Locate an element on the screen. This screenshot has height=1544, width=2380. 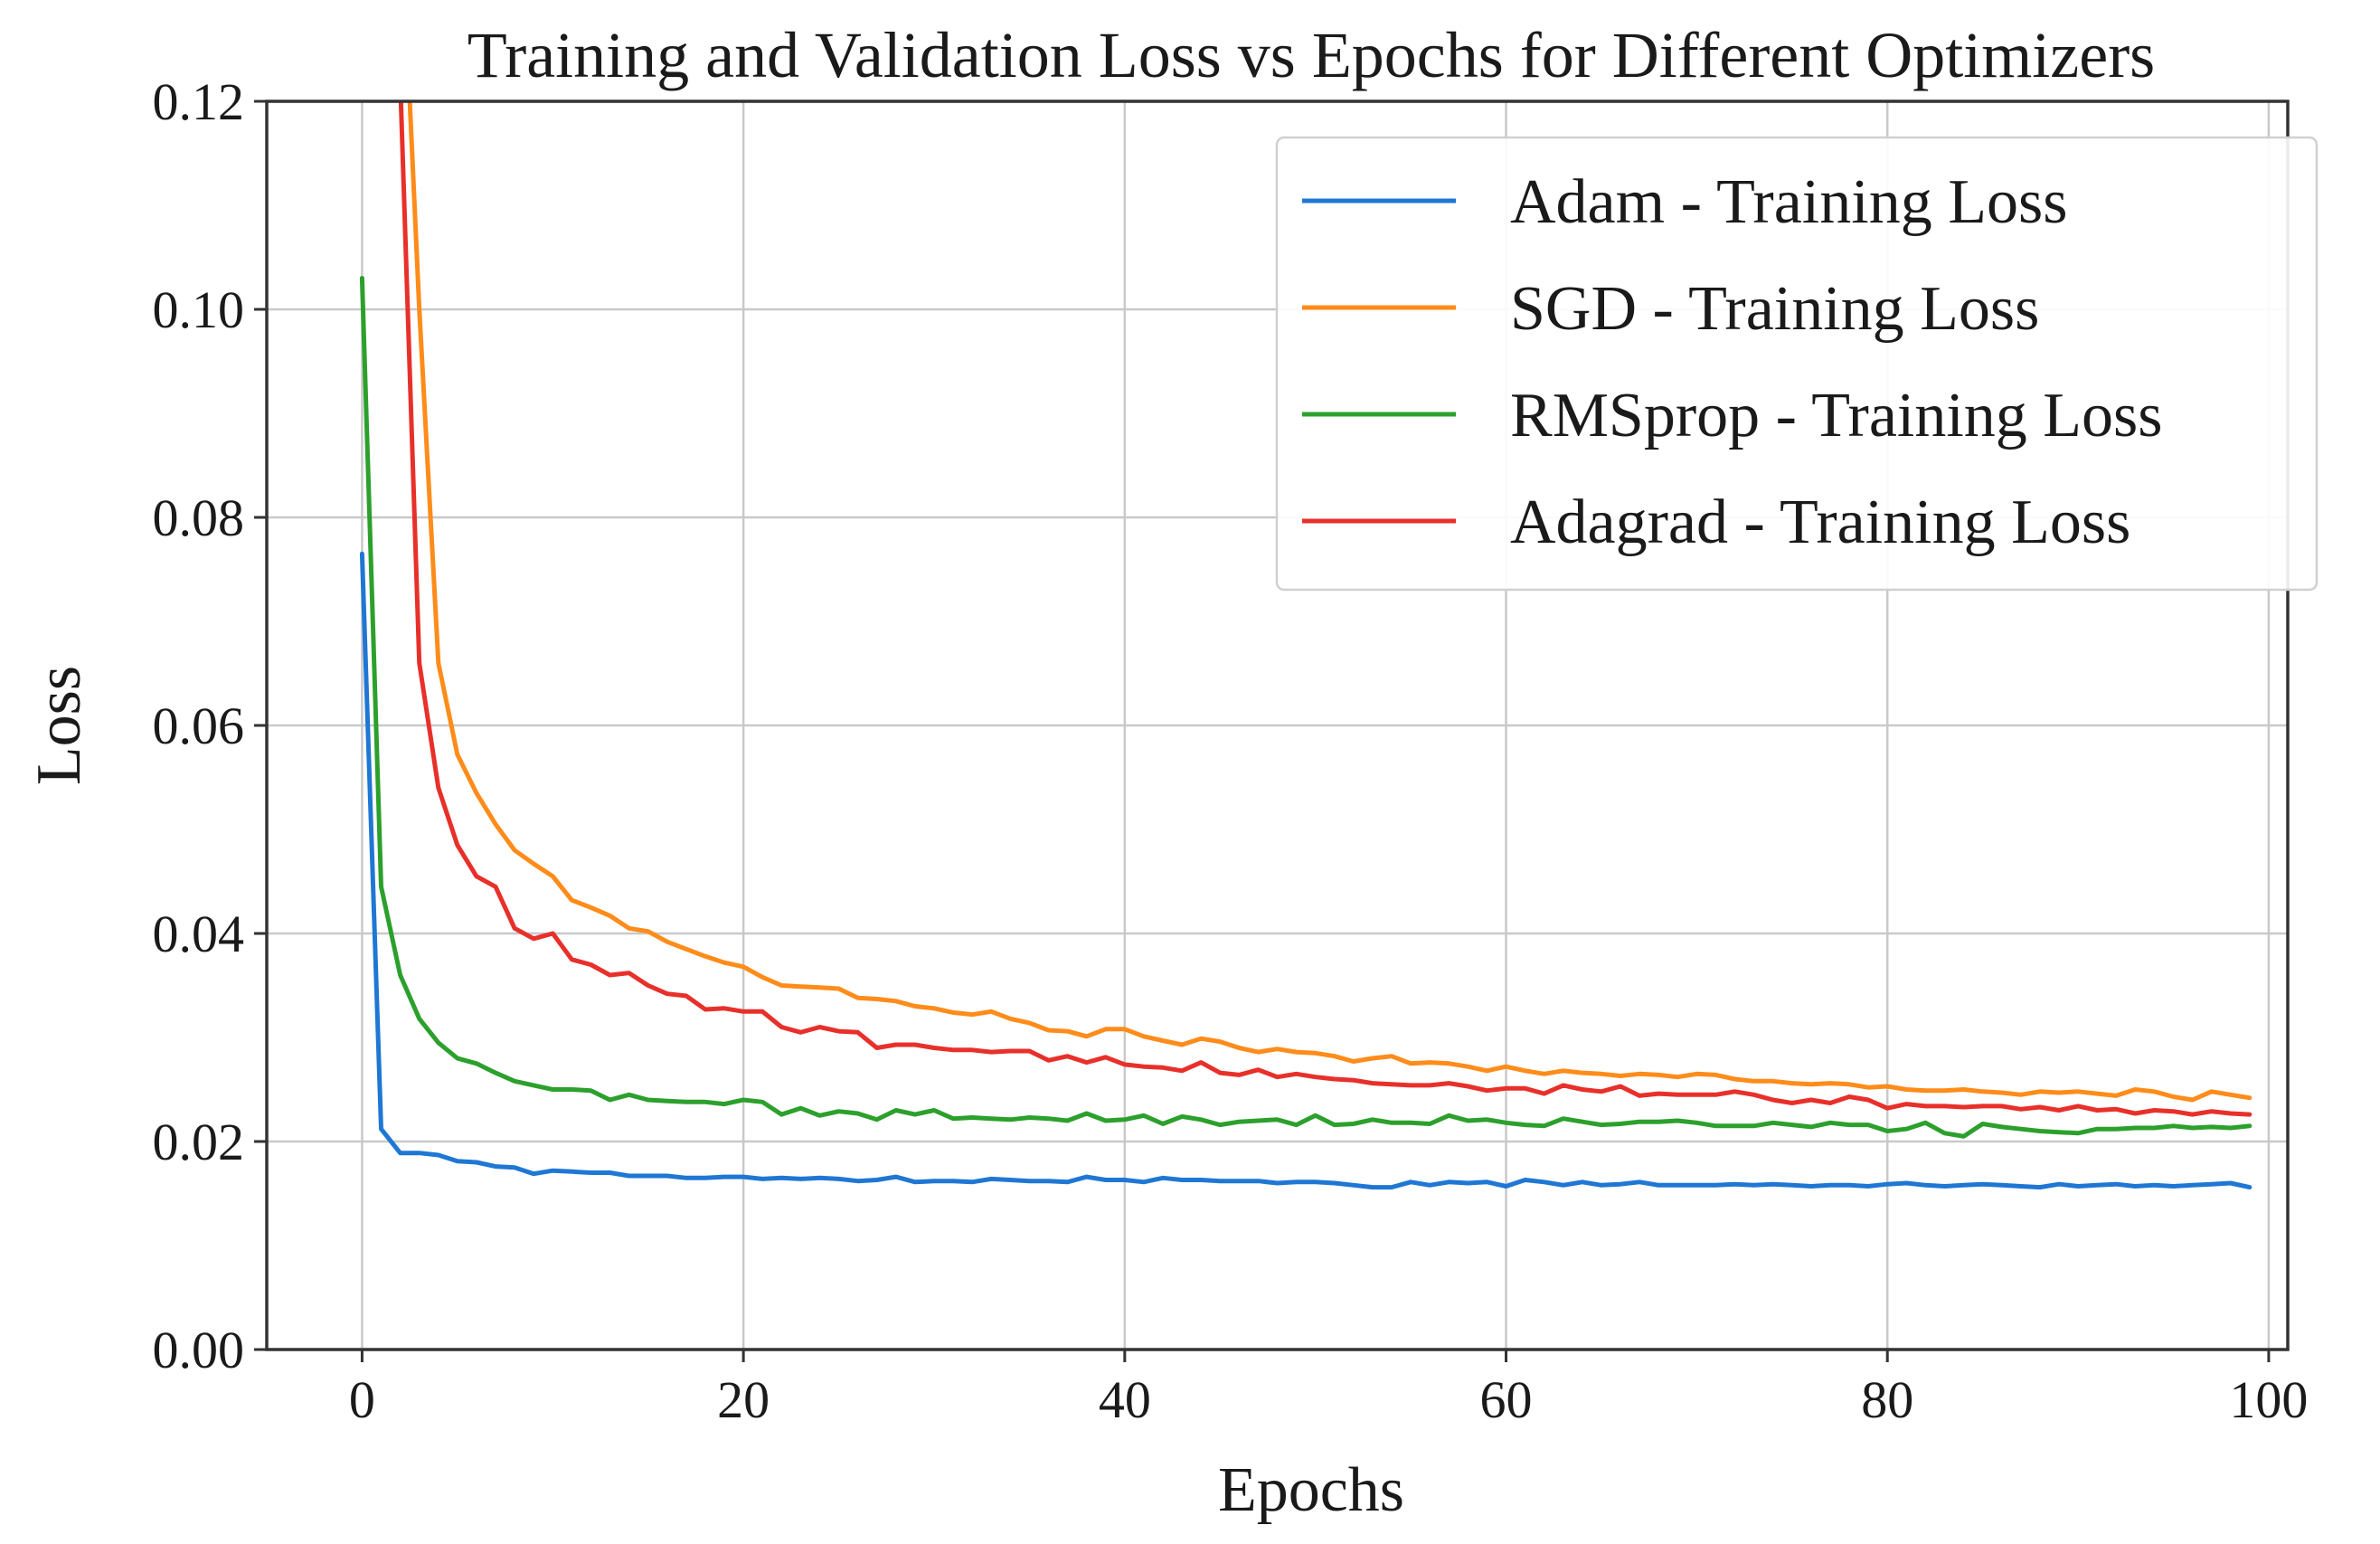
x-tick-label: 60 is located at coordinates (1506, 1399).